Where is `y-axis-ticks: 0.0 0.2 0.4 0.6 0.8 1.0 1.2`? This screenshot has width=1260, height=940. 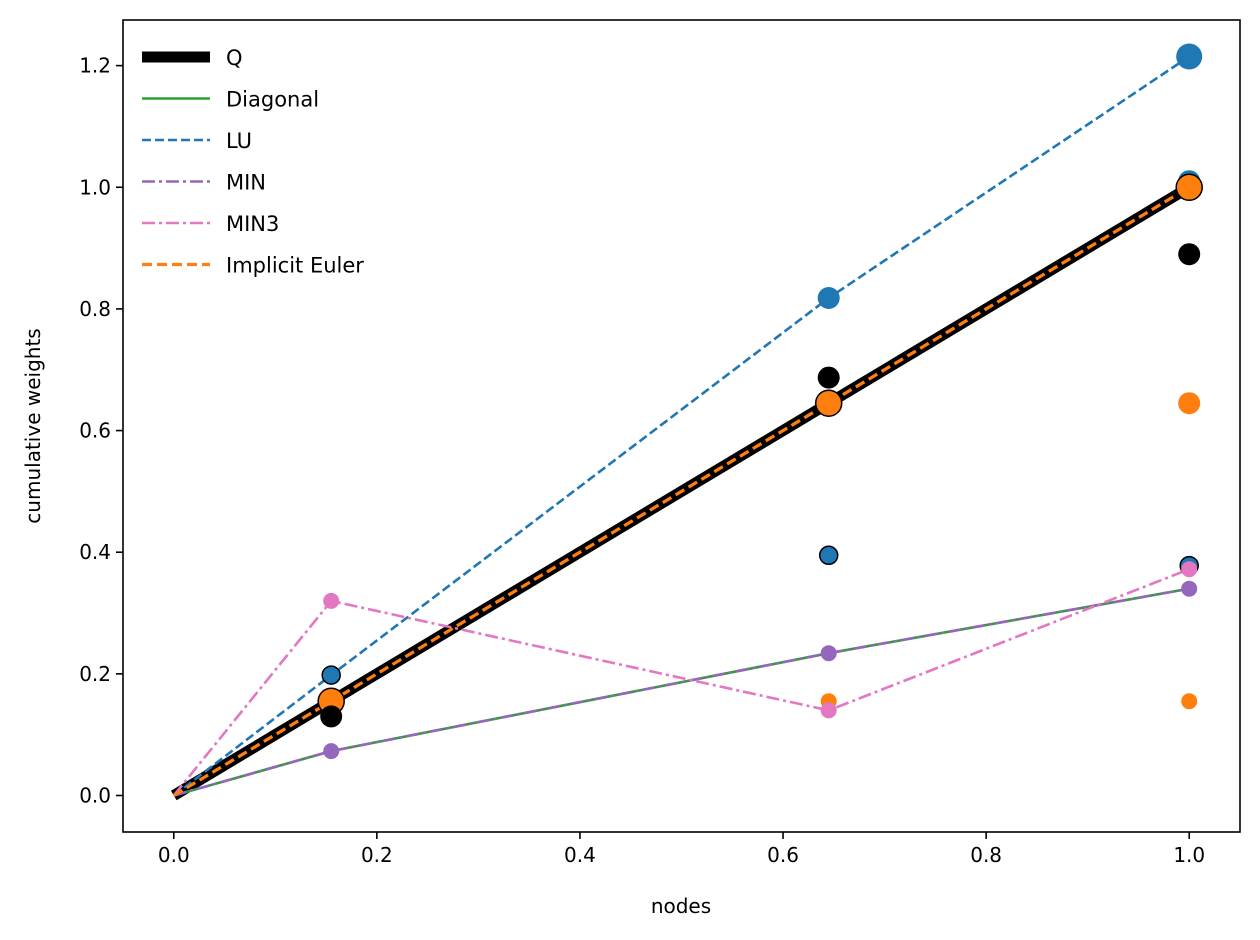 y-axis-ticks: 0.0 0.2 0.4 0.6 0.8 1.0 1.2 is located at coordinates (101, 431).